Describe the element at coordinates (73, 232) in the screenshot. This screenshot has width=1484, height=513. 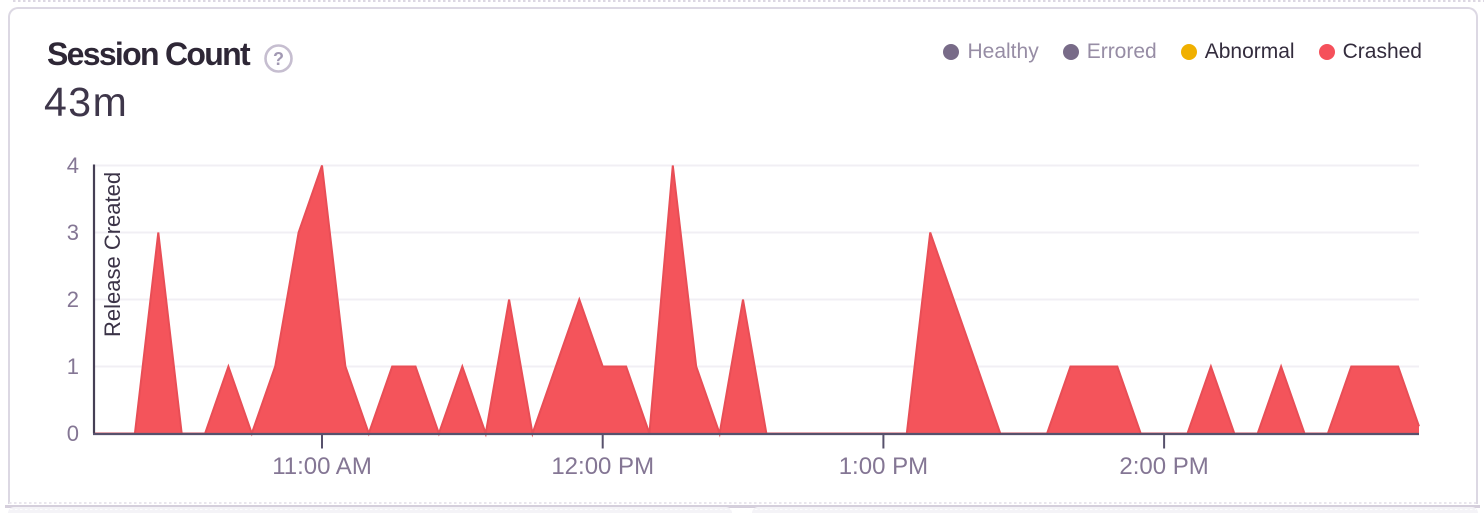
I see `svg-text: 3` at that location.